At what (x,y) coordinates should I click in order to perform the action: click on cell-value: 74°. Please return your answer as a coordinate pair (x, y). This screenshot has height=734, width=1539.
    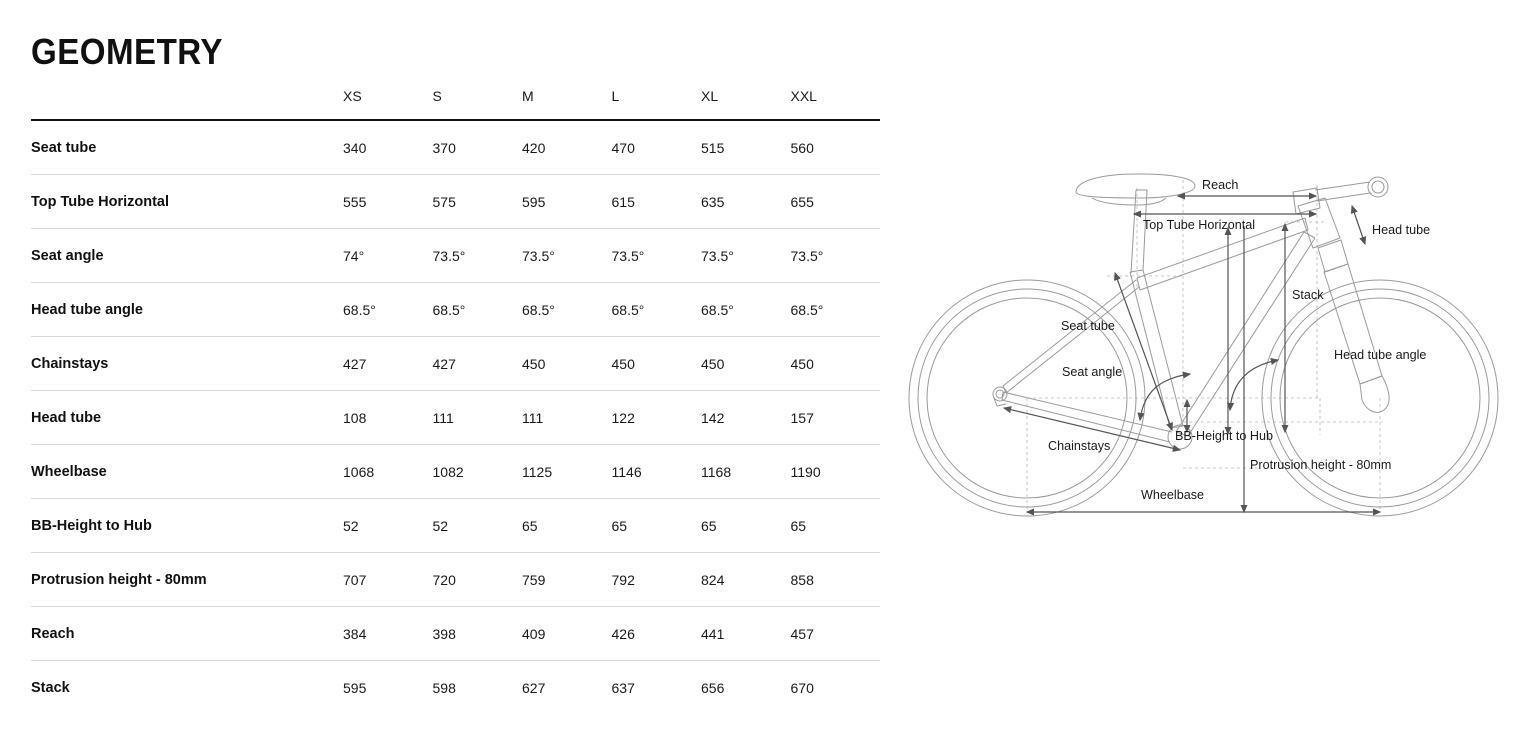
    Looking at the image, I should click on (388, 255).